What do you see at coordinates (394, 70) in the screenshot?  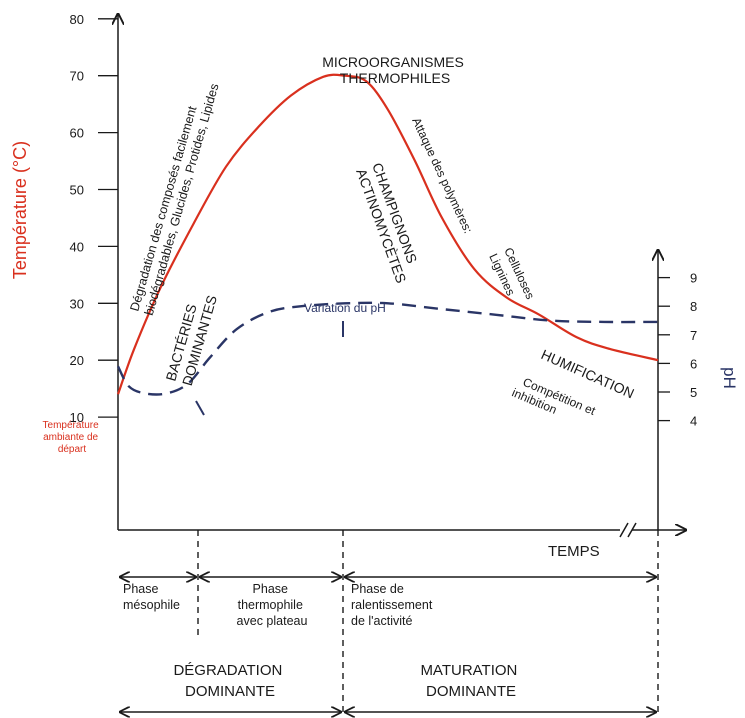 I see `microorganisms-label: MICROORGANISMES THERMOPHILES` at bounding box center [394, 70].